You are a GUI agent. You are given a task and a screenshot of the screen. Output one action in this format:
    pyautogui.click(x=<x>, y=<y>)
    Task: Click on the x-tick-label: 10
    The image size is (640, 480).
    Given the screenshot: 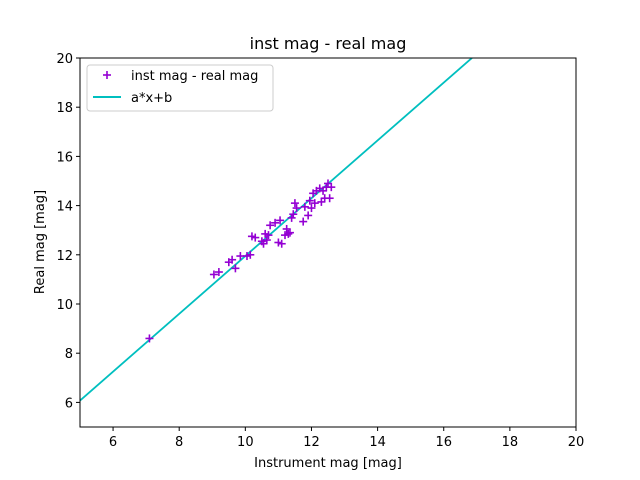 What is the action you would take?
    pyautogui.click(x=245, y=442)
    